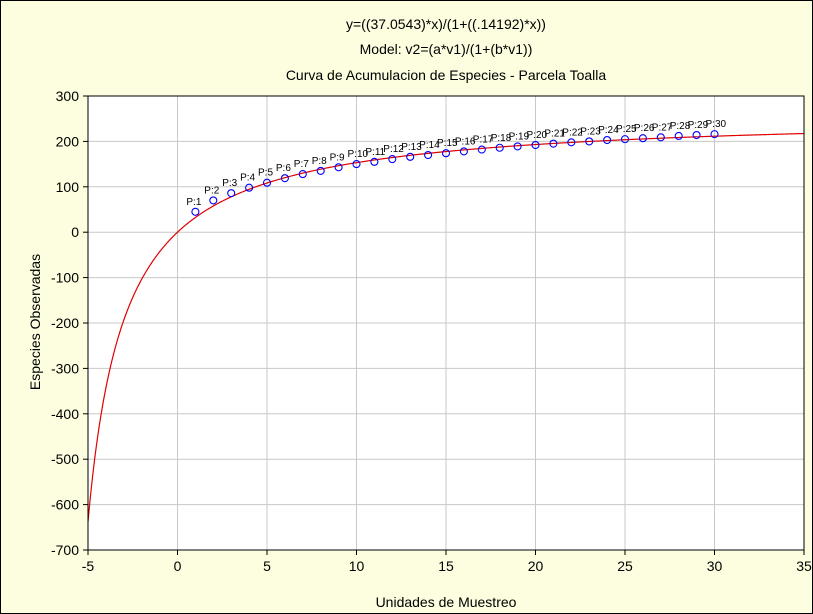  I want to click on y-axis-ticks: 300 200 100 0 -100 -200 -300 -400 -500 -600 -700, so click(69, 323).